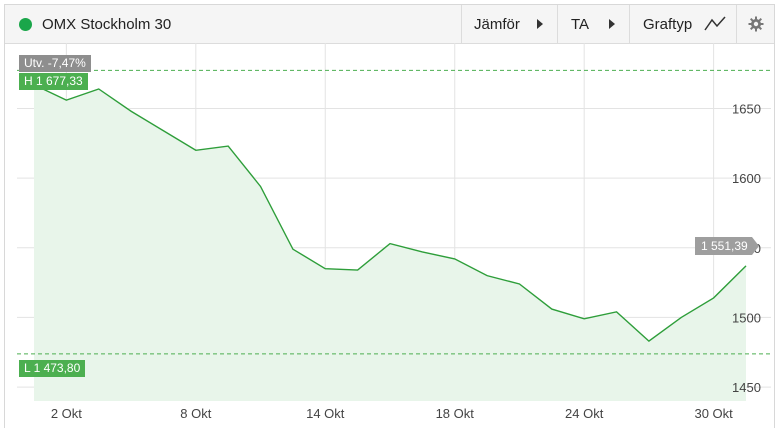  Describe the element at coordinates (667, 24) in the screenshot. I see `graph-type-label: Graftyp` at that location.